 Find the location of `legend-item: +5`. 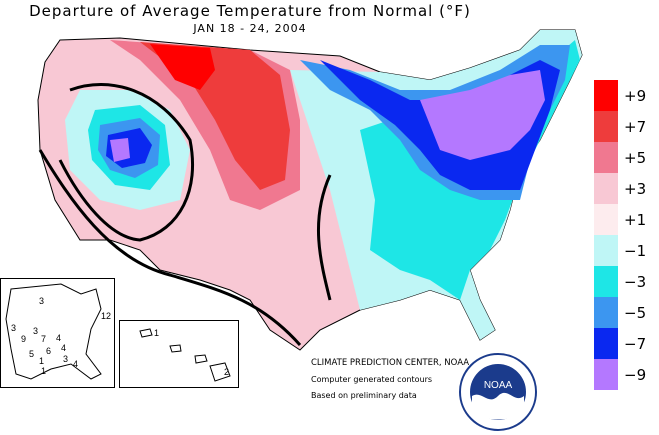

legend-item: +5 is located at coordinates (626, 157).